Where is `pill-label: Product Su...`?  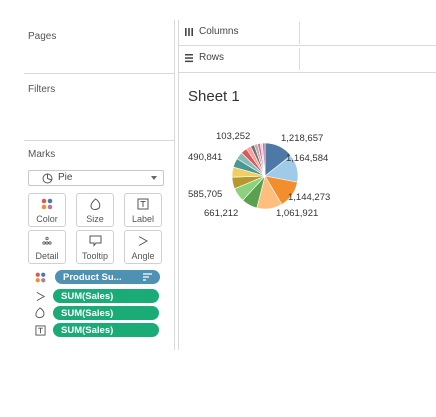
pill-label: Product Su... is located at coordinates (92, 277).